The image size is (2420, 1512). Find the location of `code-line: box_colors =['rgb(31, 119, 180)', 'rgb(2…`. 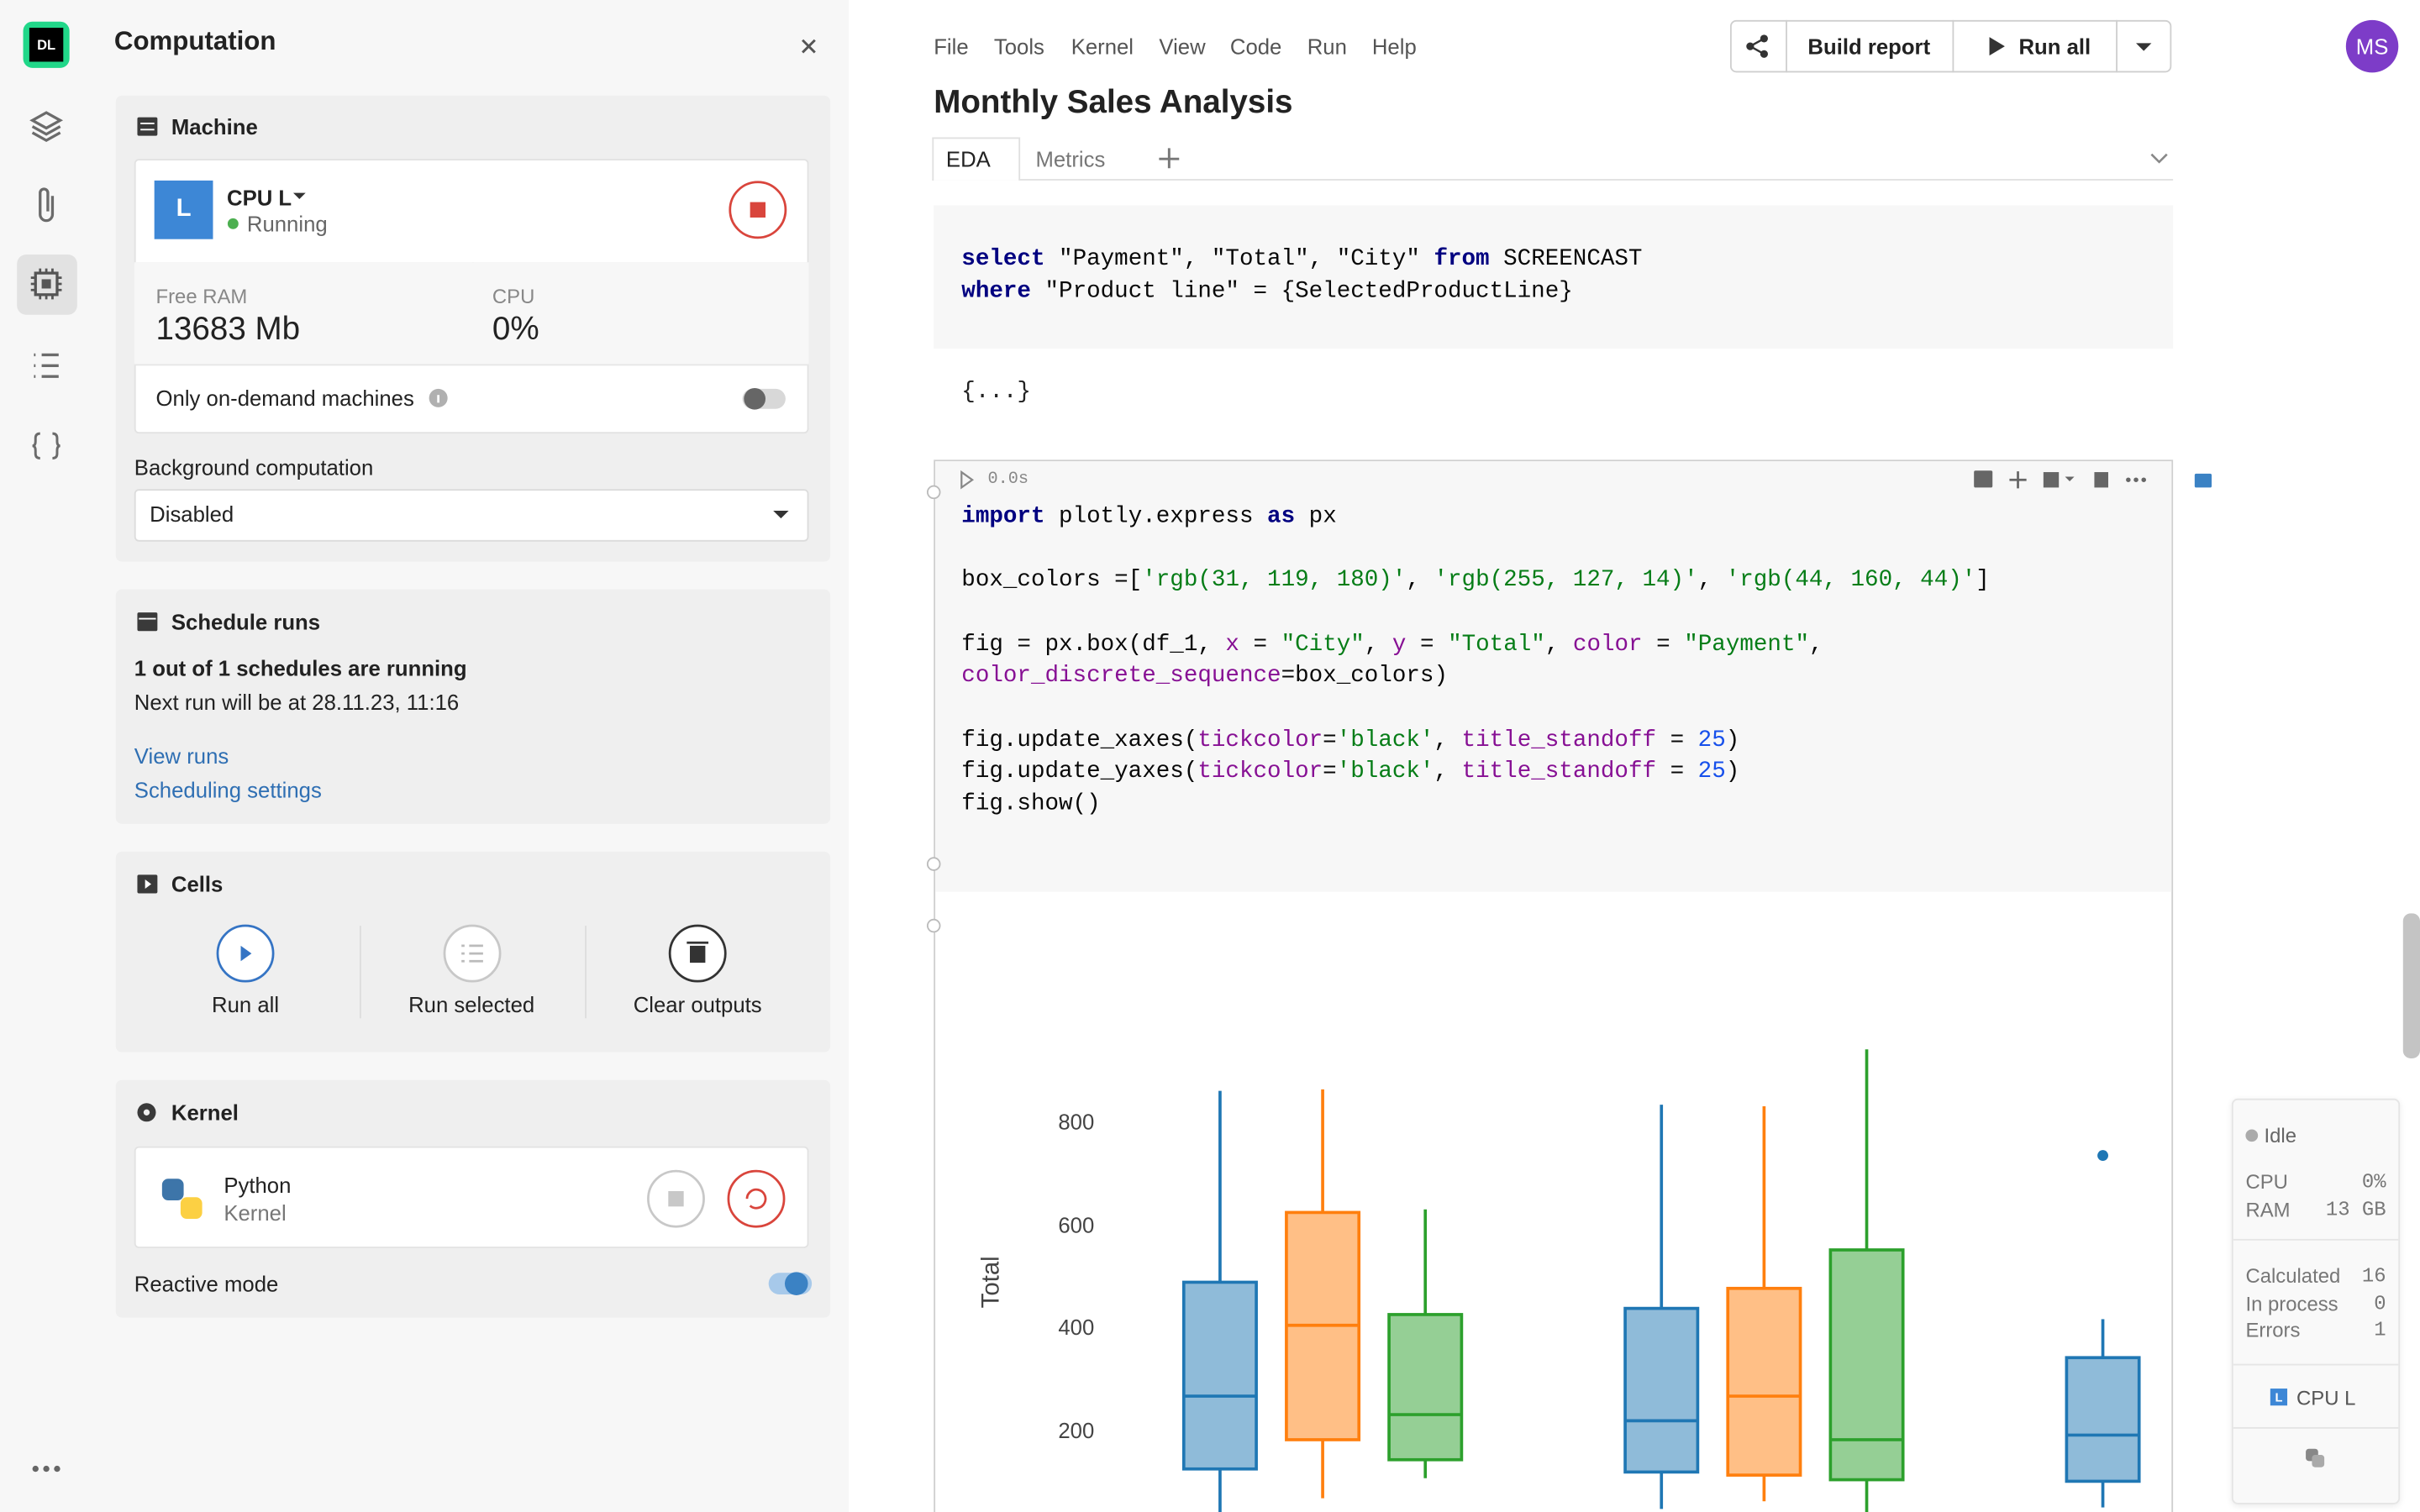

code-line: box_colors =['rgb(31, 119, 180)', 'rgb(2… is located at coordinates (1475, 581).